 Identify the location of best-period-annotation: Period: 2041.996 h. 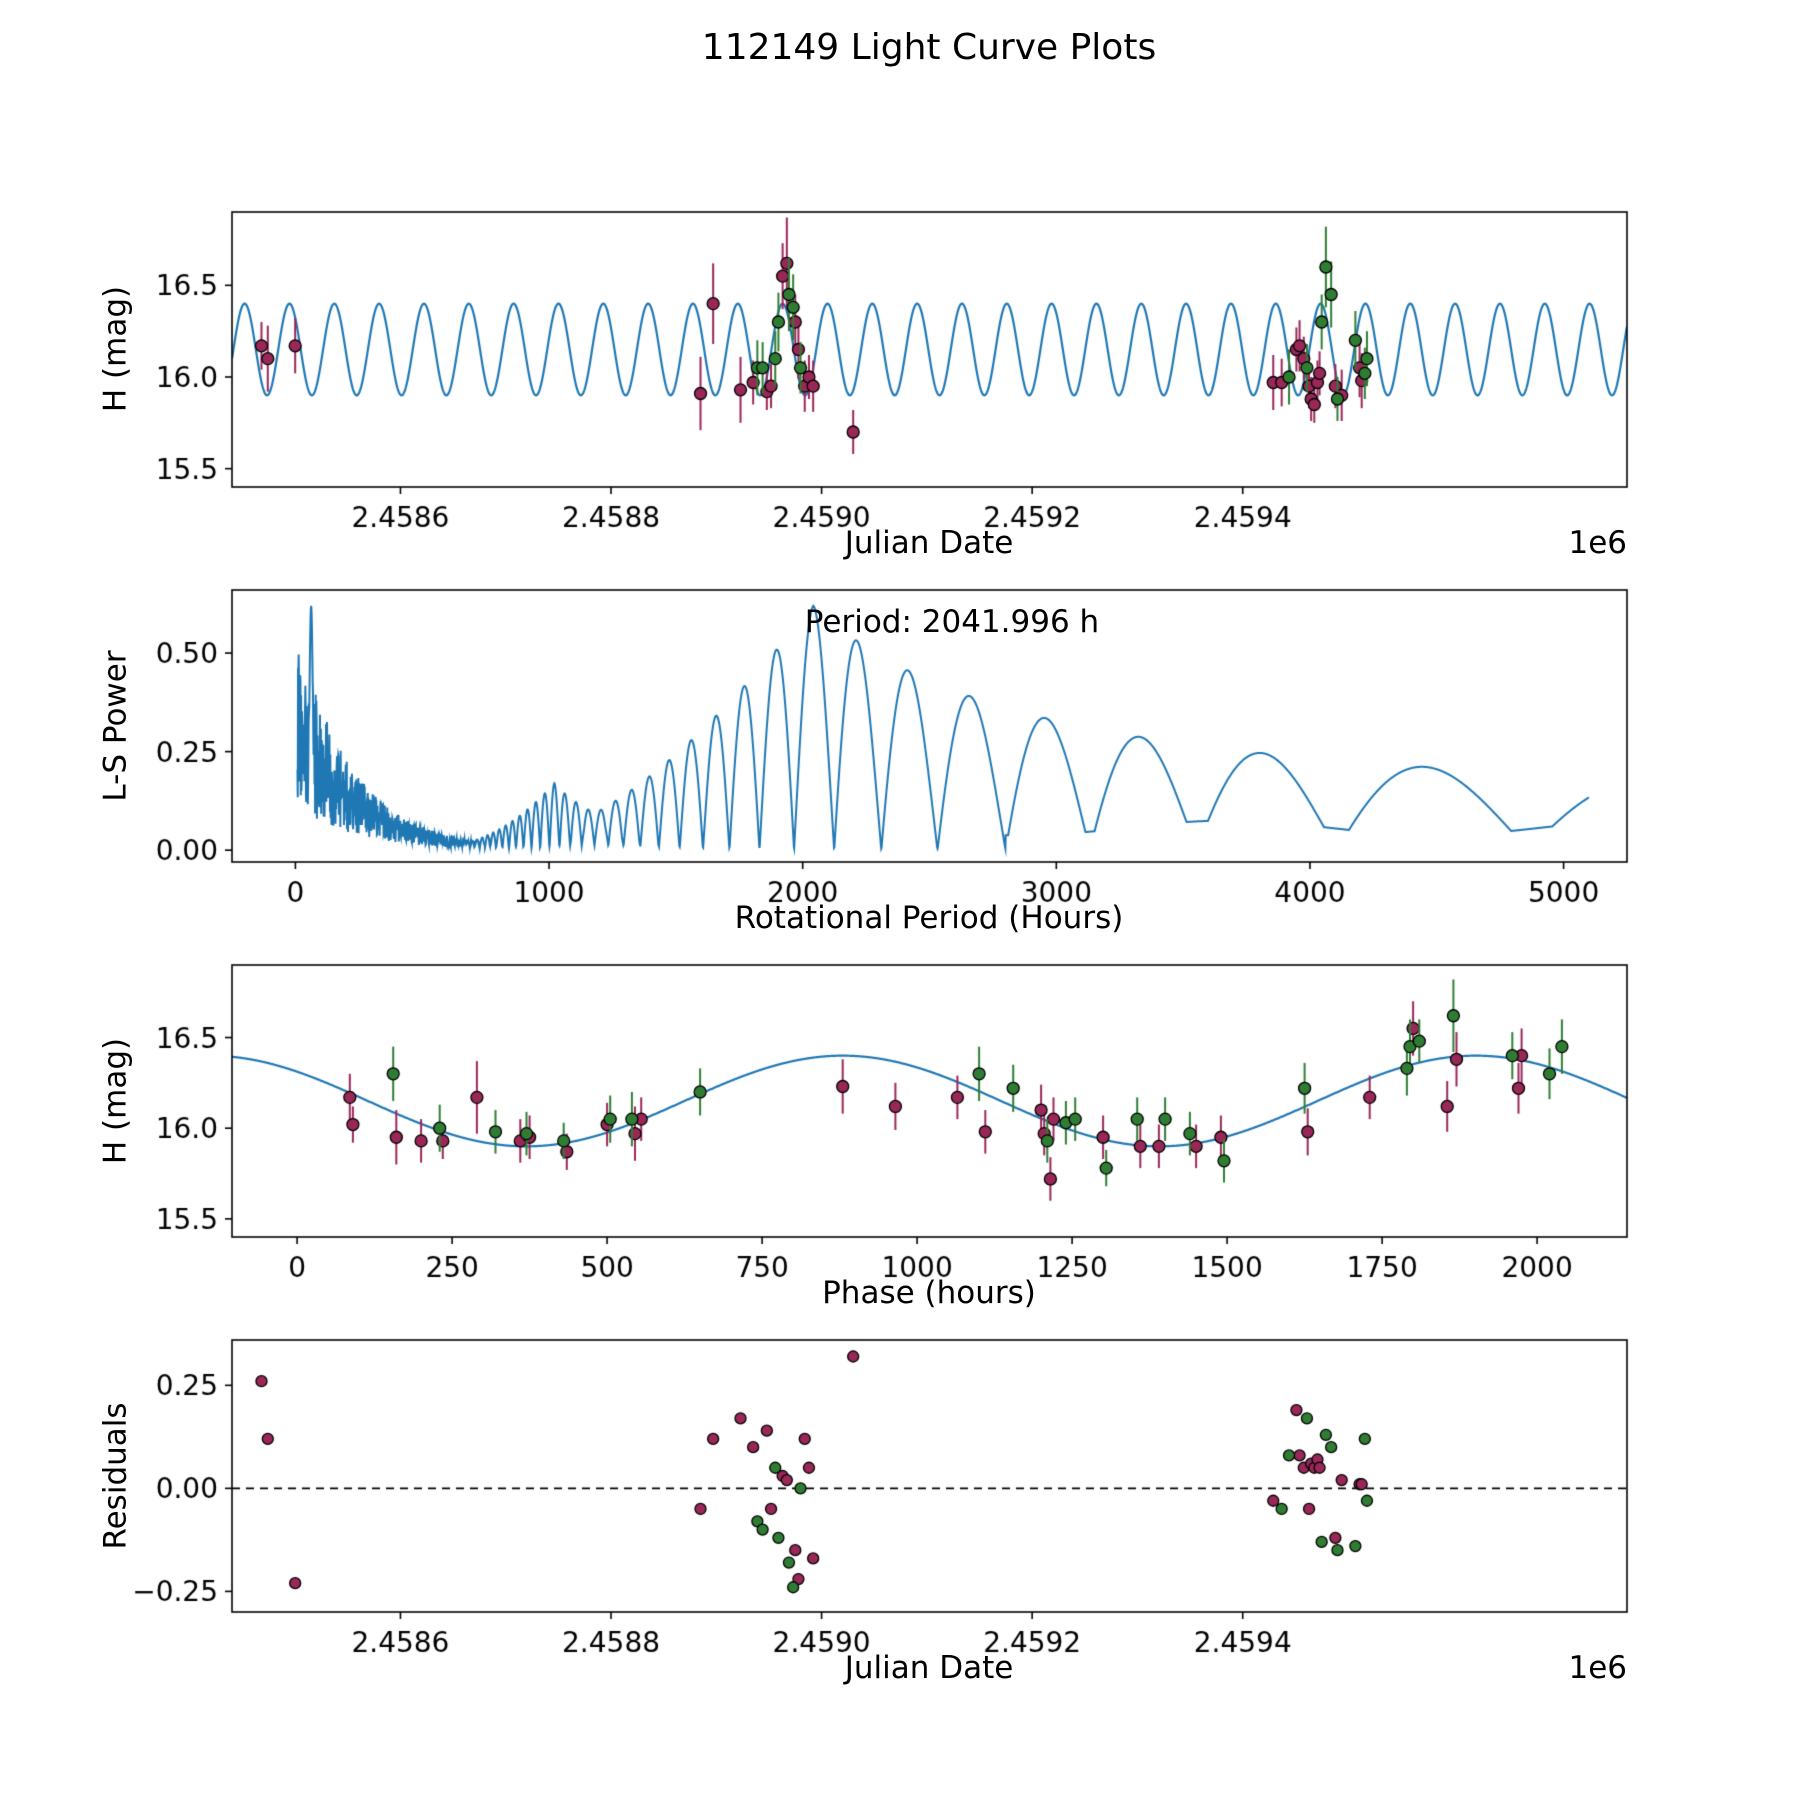
(952, 622).